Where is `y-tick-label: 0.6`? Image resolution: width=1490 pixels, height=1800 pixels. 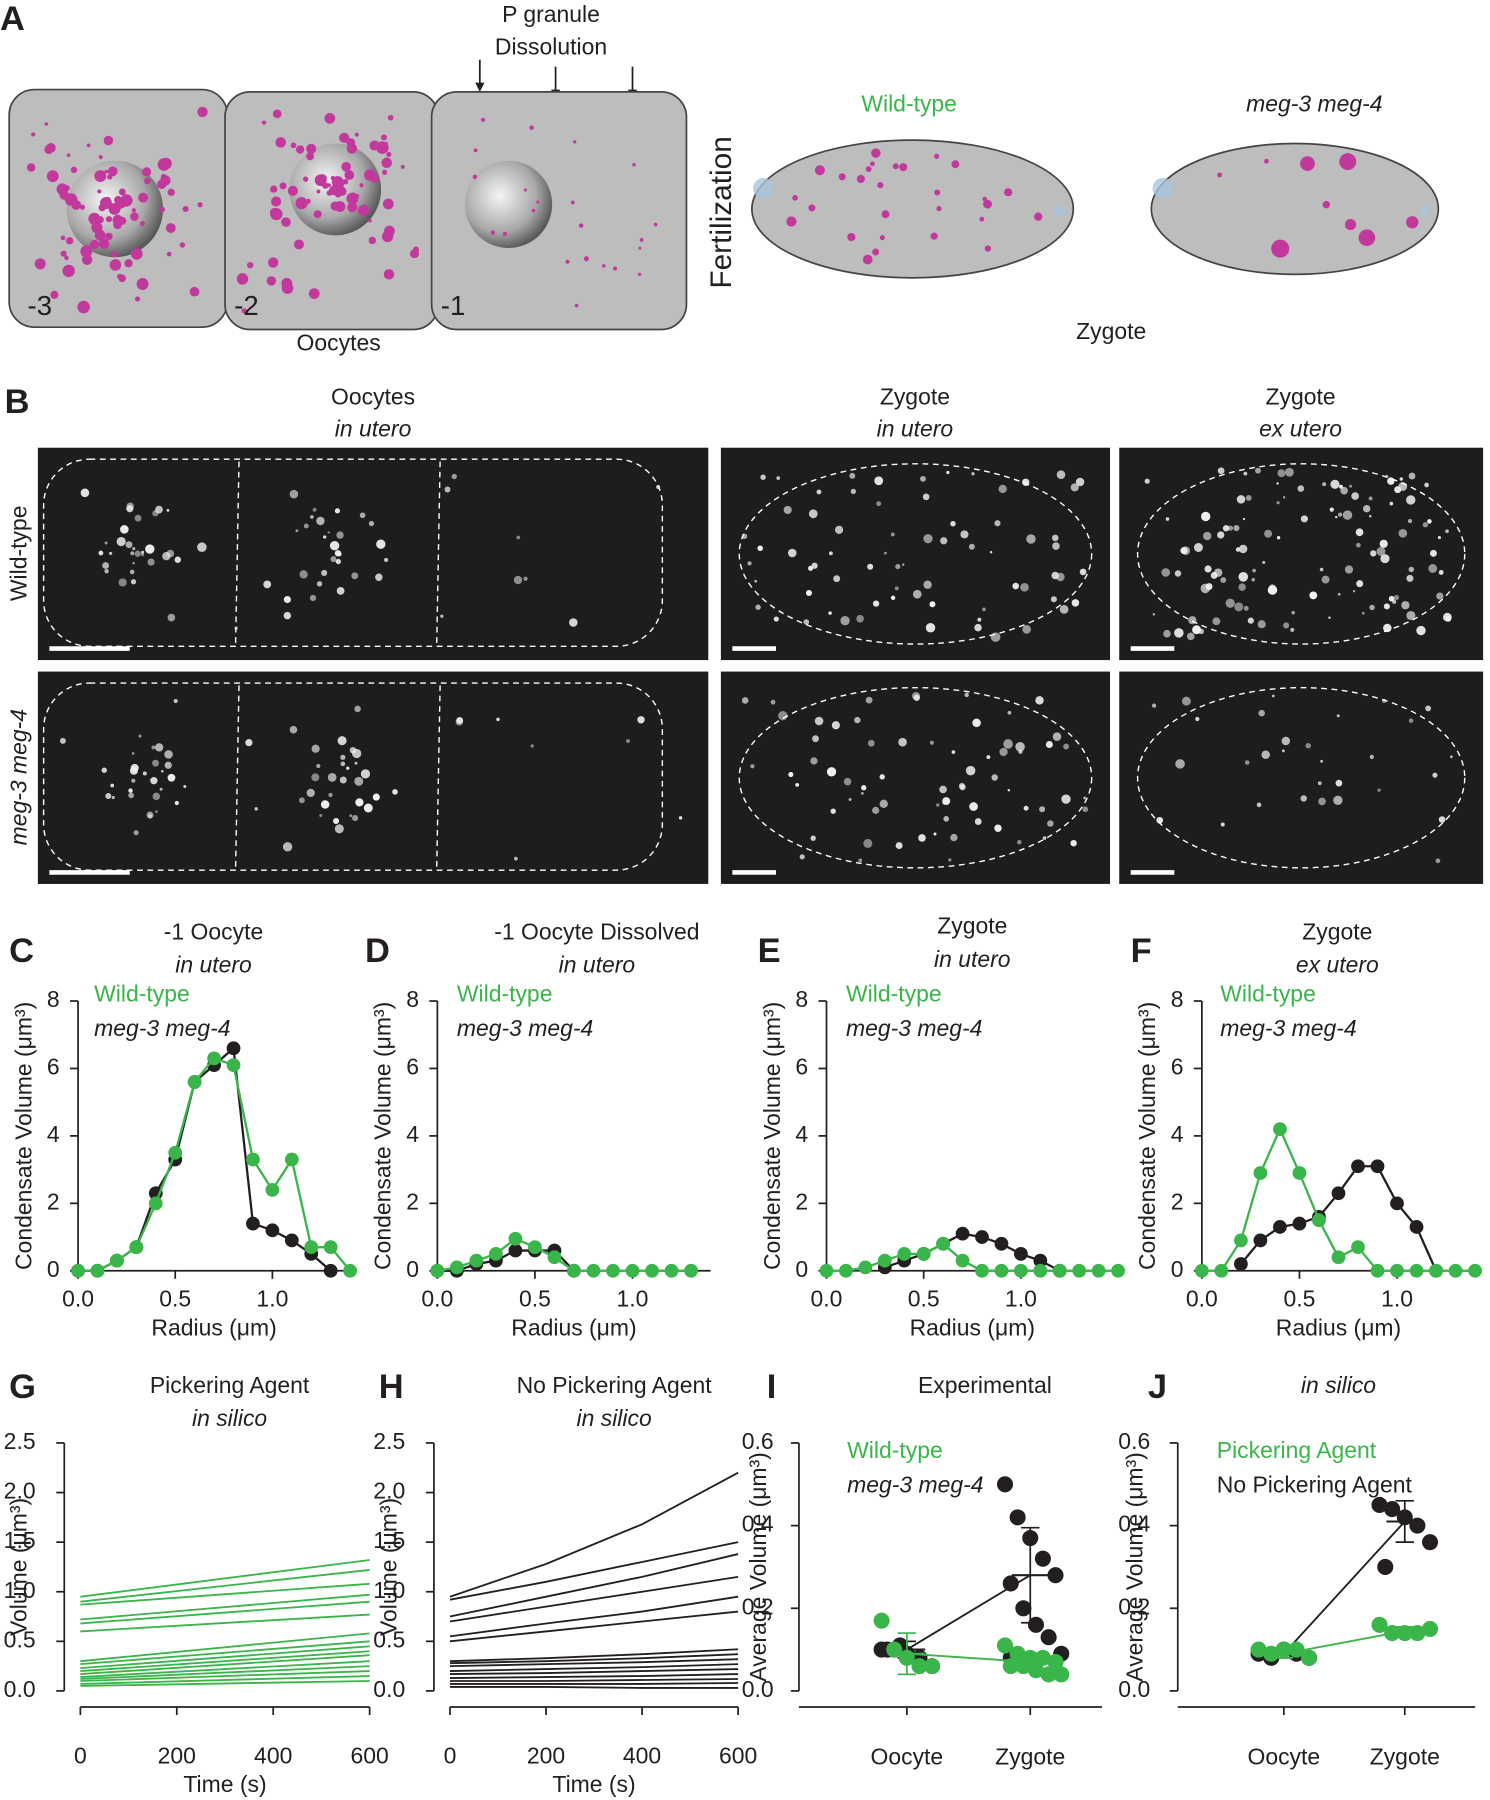
y-tick-label: 0.6 is located at coordinates (1134, 1441).